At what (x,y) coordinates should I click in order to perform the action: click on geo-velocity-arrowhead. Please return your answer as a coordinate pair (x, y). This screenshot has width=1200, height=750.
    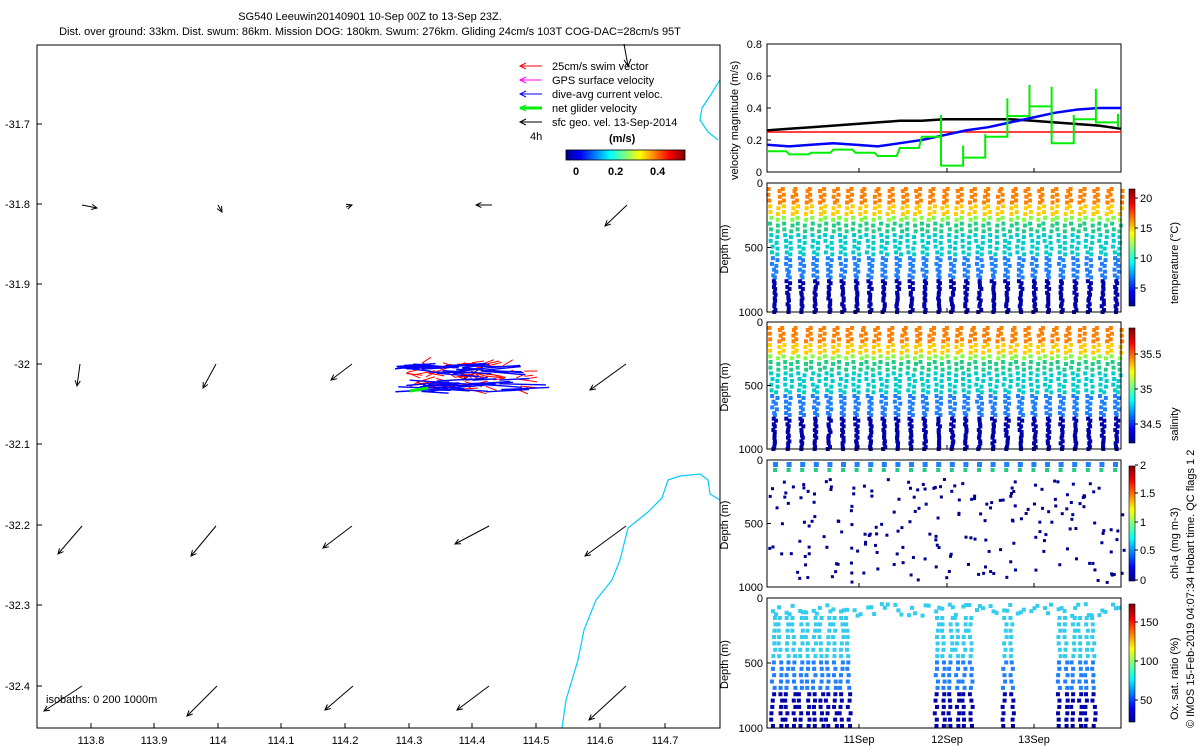
    Looking at the image, I should click on (60, 551).